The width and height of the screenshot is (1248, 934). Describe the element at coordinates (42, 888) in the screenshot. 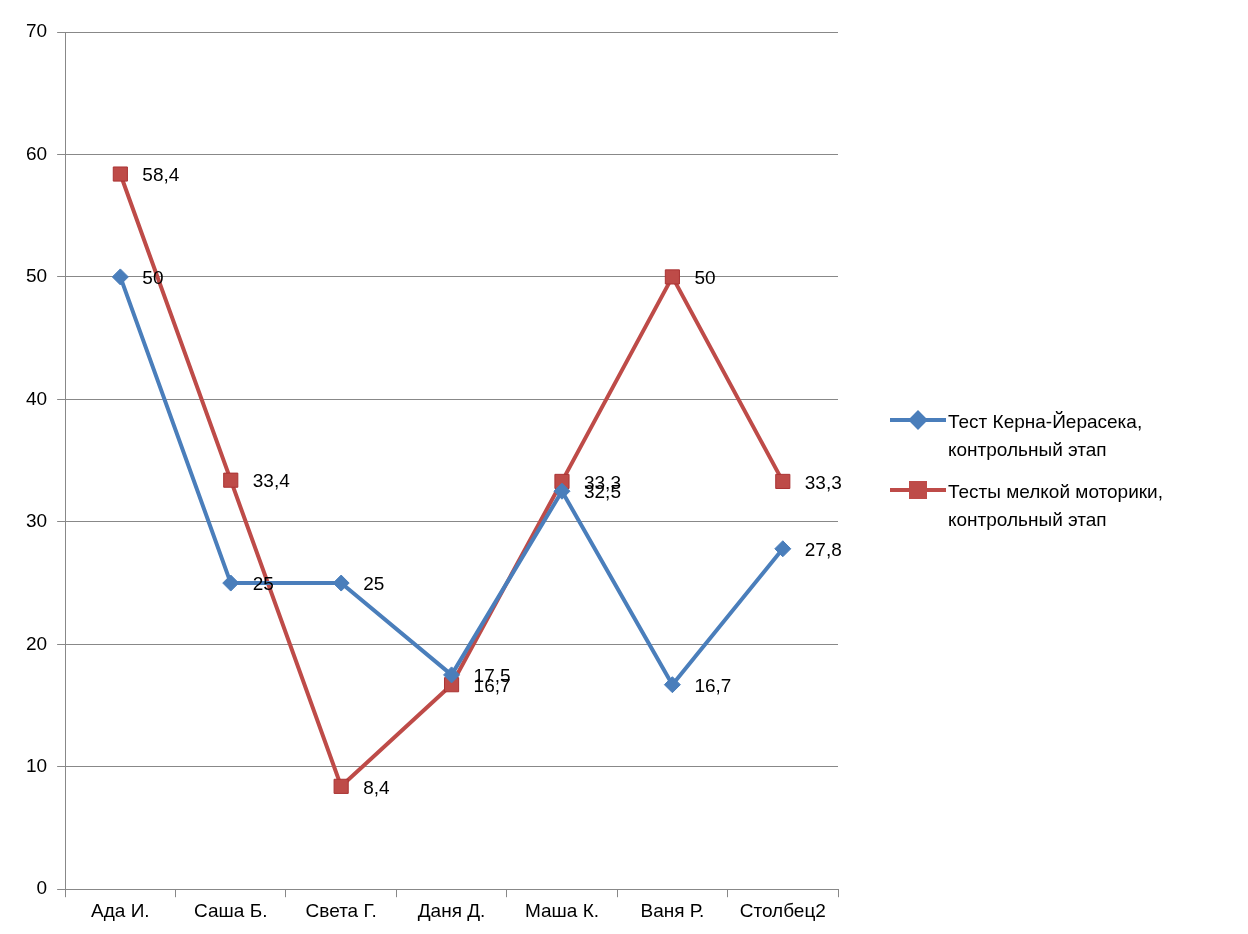

I see `y-tick-label: 0` at that location.